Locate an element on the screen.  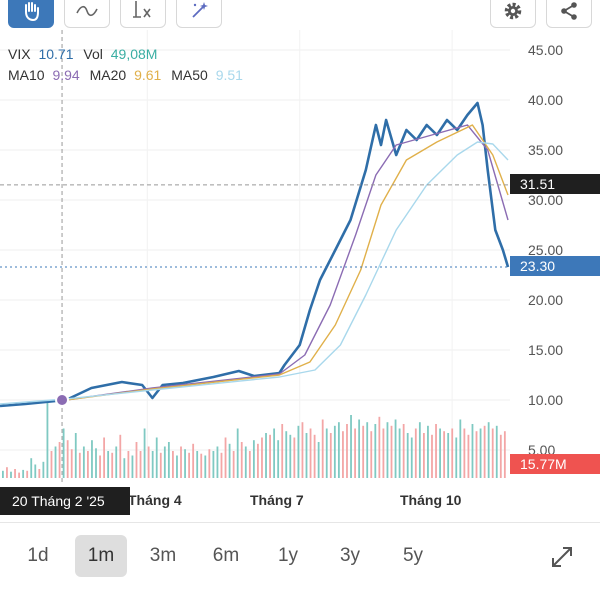
function-icon is located at coordinates (142, 9).